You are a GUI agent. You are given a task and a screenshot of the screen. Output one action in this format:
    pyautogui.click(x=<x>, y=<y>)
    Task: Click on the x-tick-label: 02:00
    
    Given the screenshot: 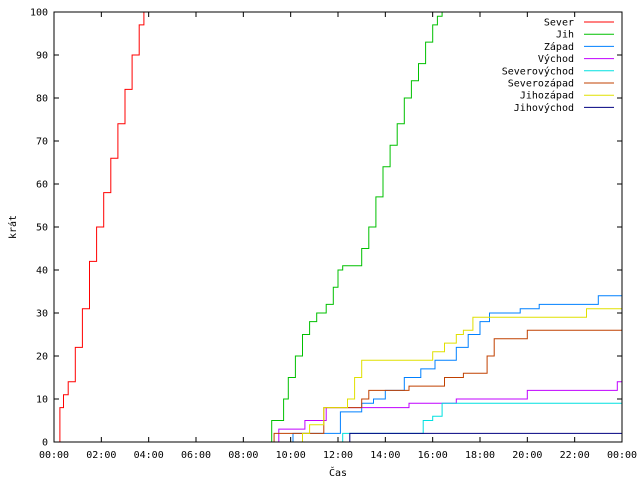 What is the action you would take?
    pyautogui.click(x=101, y=455)
    